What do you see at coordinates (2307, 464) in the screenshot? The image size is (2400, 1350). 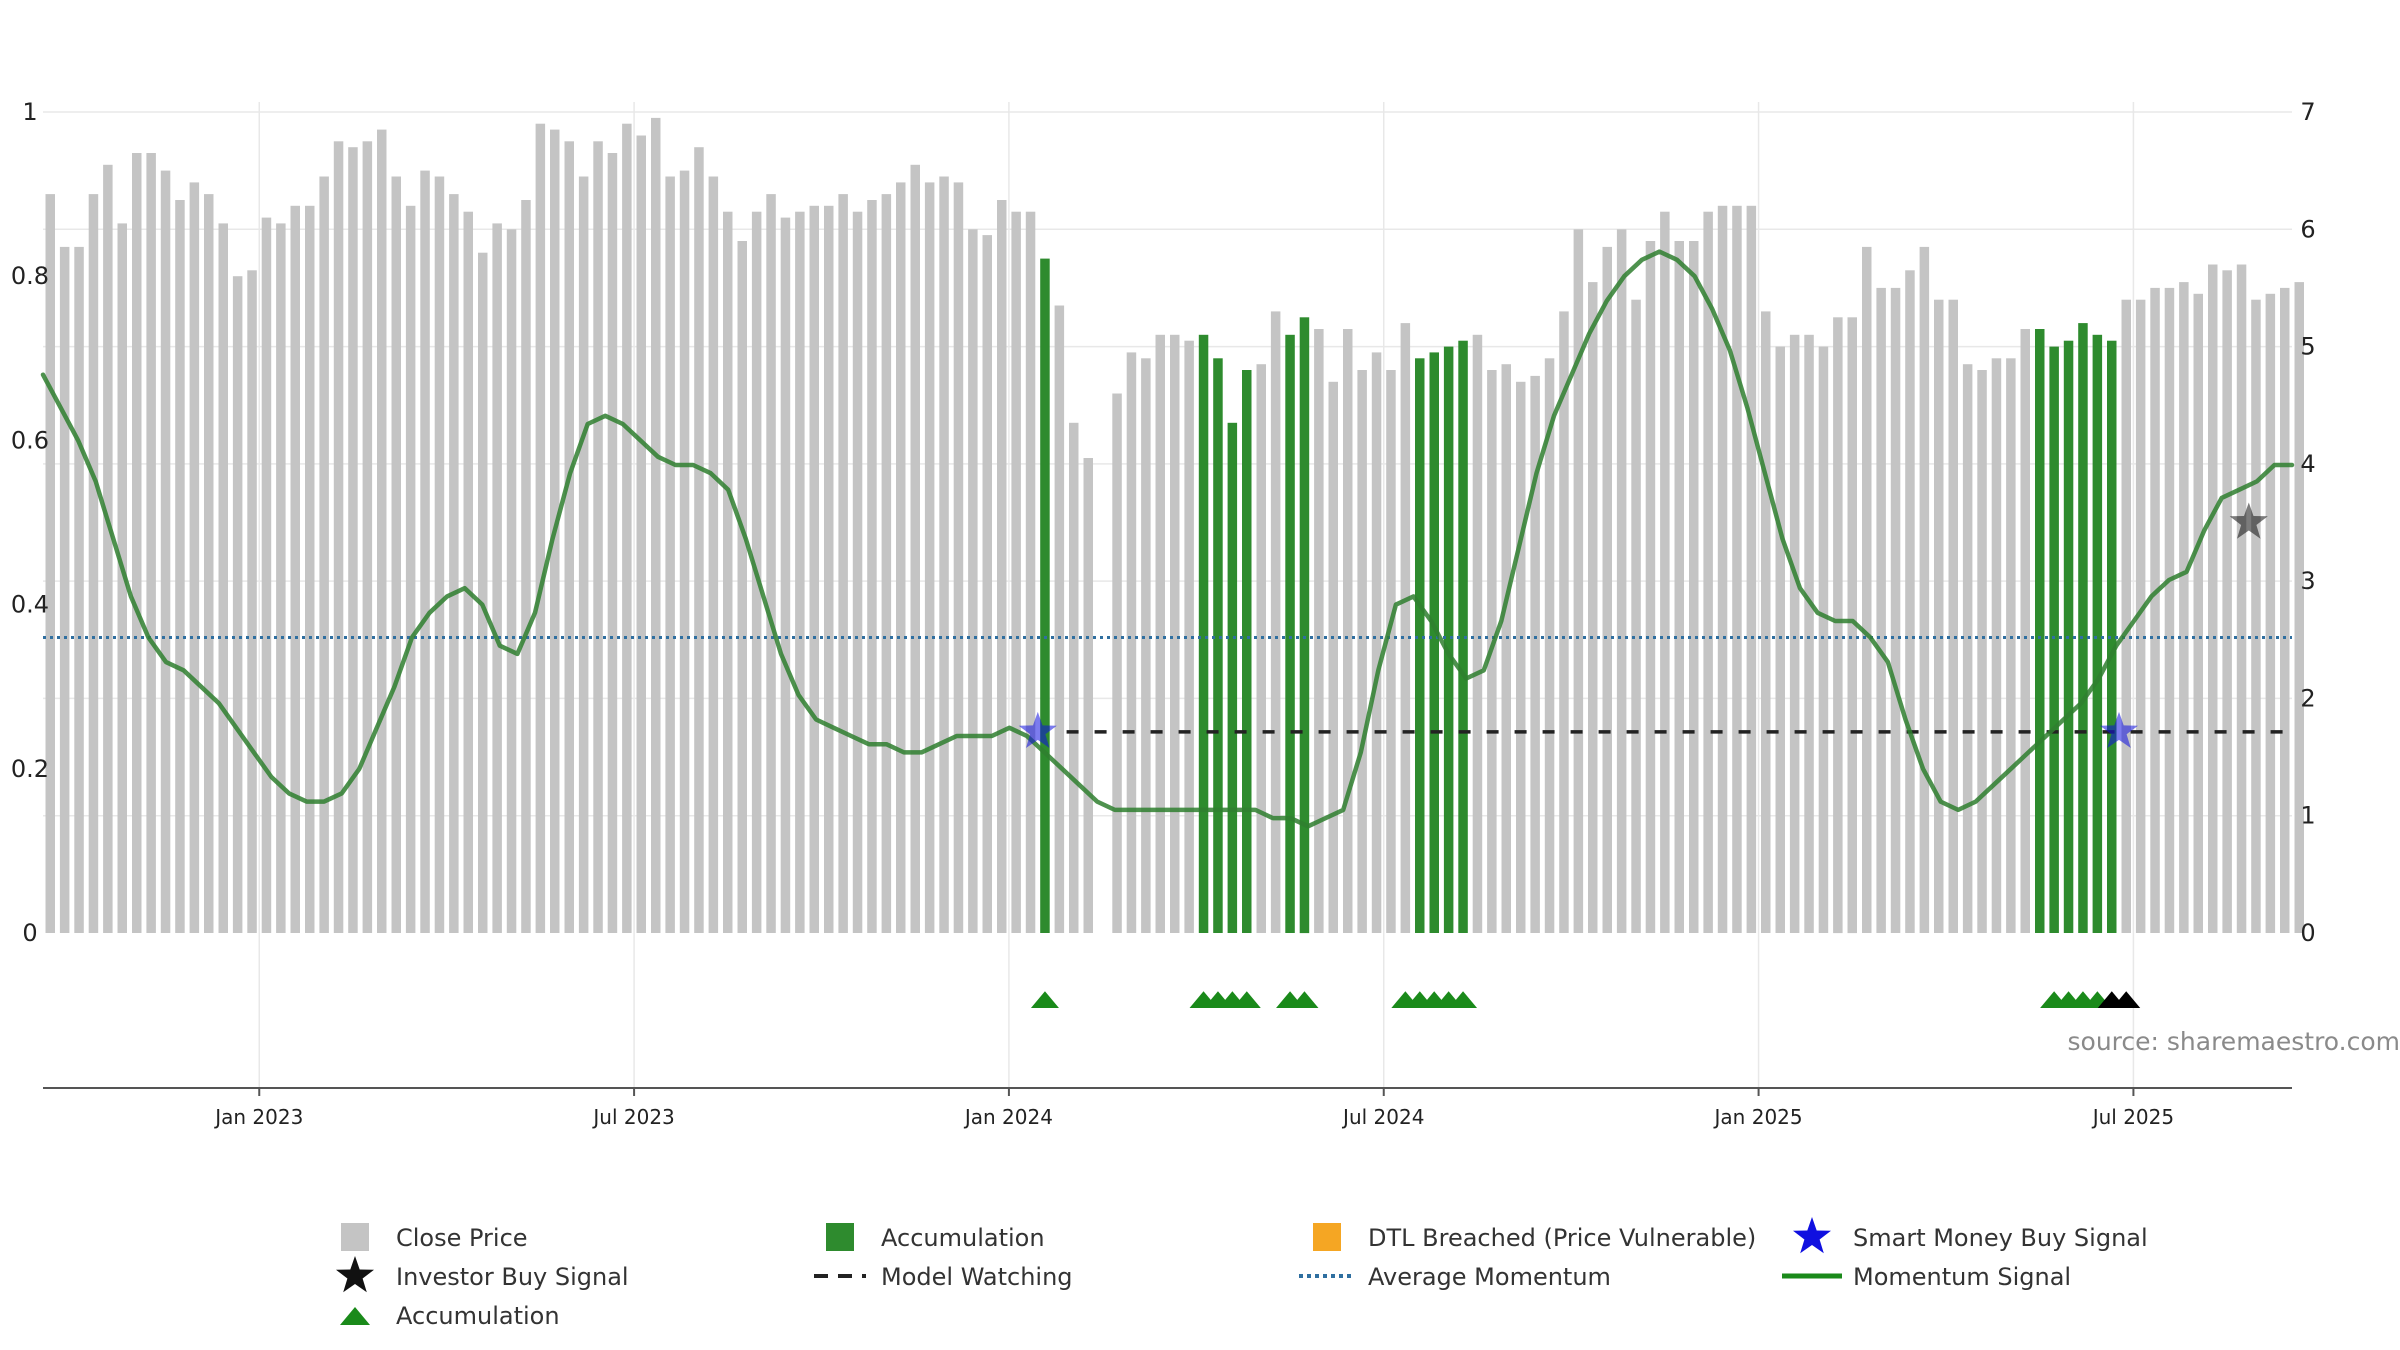 I see `right-tick-label: 4` at bounding box center [2307, 464].